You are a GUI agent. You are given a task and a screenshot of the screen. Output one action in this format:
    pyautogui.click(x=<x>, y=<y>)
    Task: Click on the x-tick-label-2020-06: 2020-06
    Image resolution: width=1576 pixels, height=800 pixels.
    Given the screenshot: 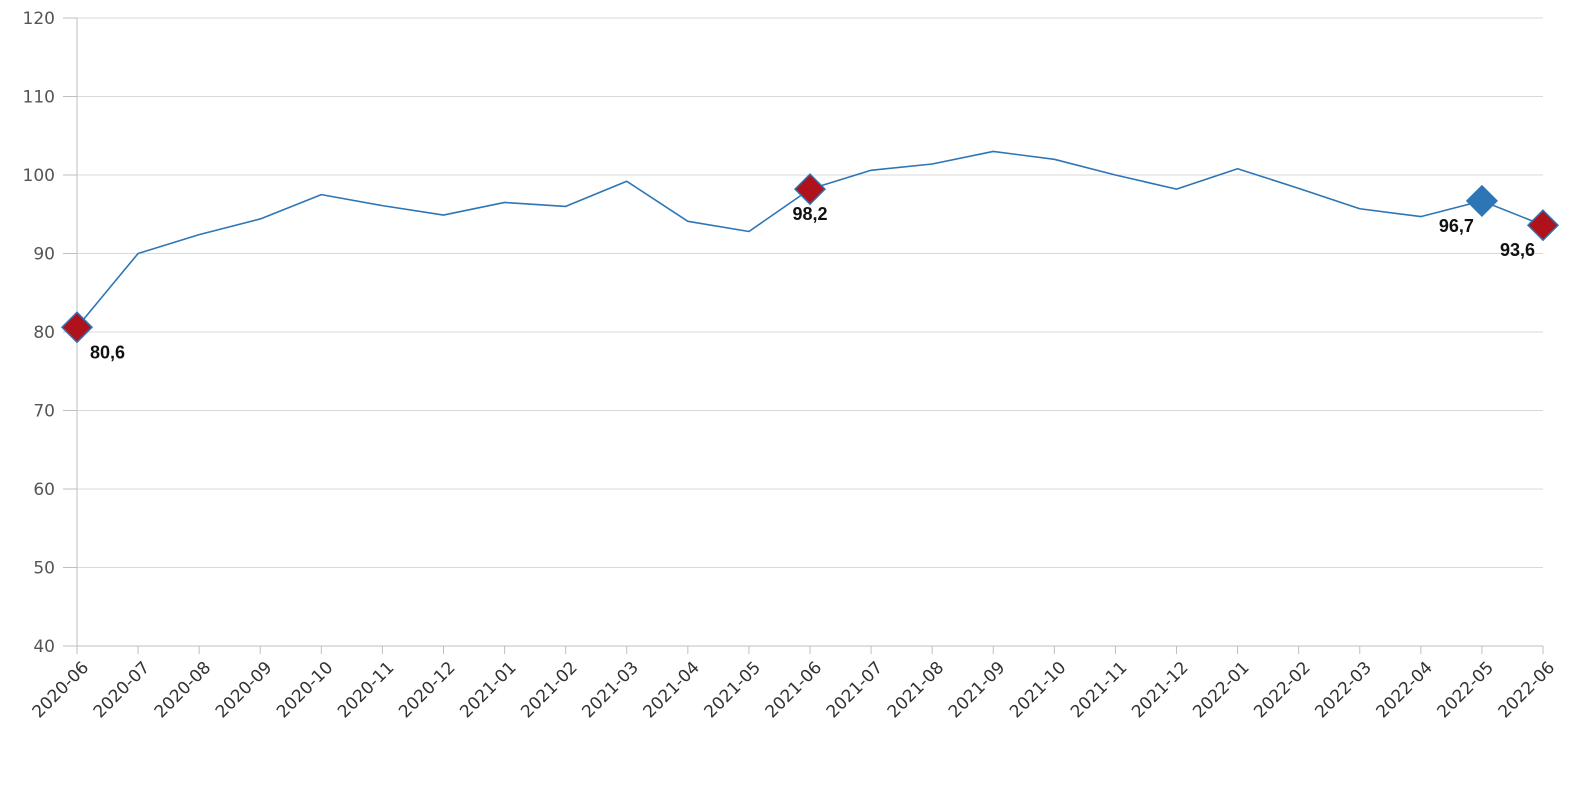 What is the action you would take?
    pyautogui.click(x=61, y=690)
    